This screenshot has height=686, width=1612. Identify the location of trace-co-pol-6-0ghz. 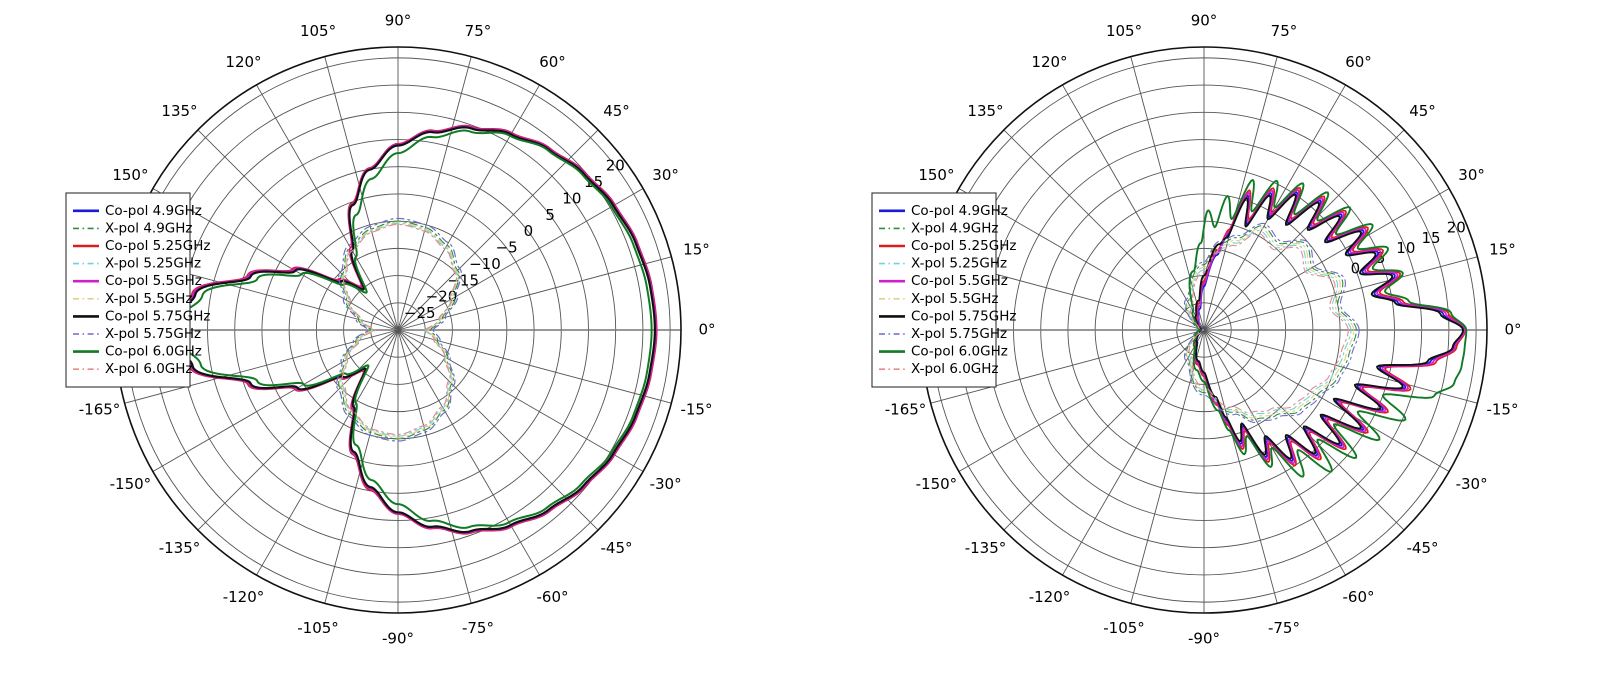
(1328, 328).